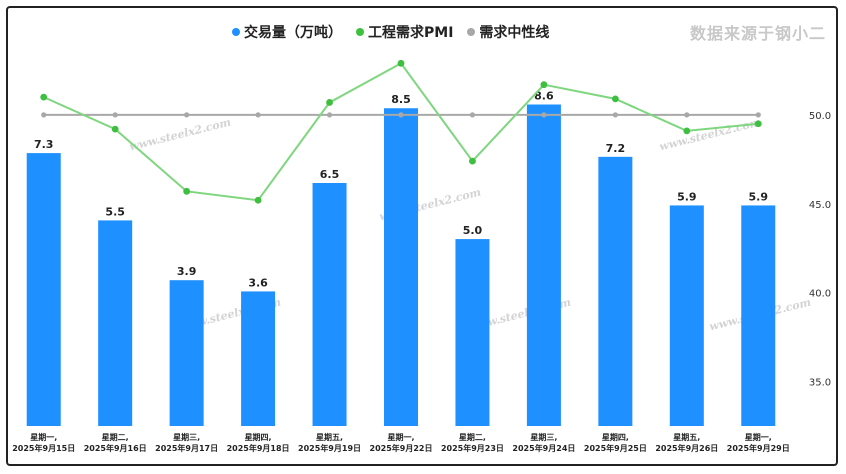 This screenshot has width=846, height=474. What do you see at coordinates (115, 211) in the screenshot?
I see `volume-bar-data-label: 5.5` at bounding box center [115, 211].